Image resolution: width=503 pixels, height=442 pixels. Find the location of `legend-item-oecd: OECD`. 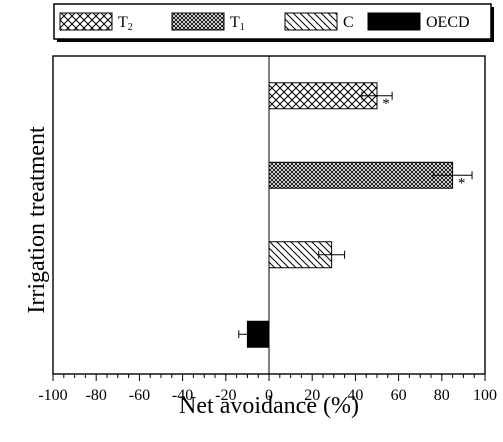

legend-item-oecd: OECD is located at coordinates (418, 21).